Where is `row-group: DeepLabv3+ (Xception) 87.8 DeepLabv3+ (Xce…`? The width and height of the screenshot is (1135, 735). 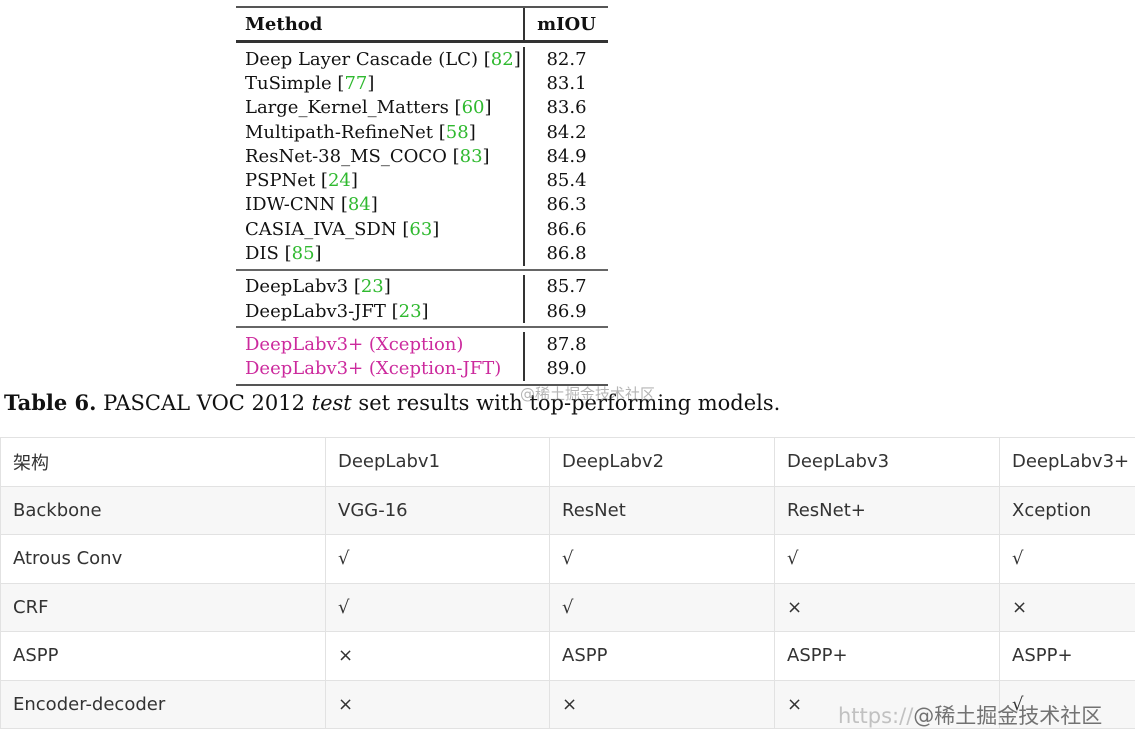
row-group: DeepLabv3+ (Xception) 87.8 DeepLabv3+ (Xce… is located at coordinates (422, 356).